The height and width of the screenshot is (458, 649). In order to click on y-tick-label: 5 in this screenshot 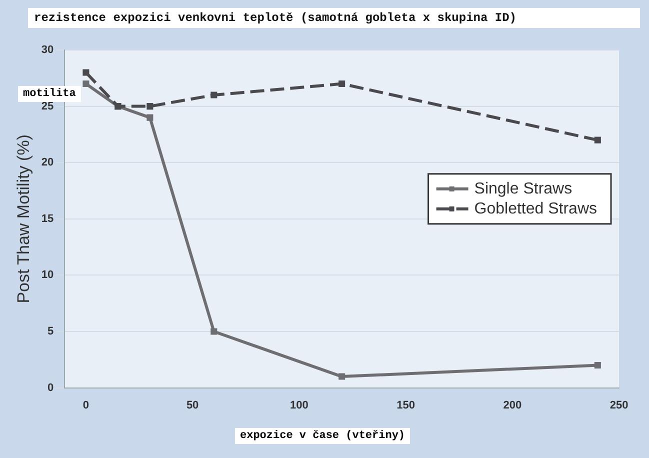, I will do `click(51, 332)`.